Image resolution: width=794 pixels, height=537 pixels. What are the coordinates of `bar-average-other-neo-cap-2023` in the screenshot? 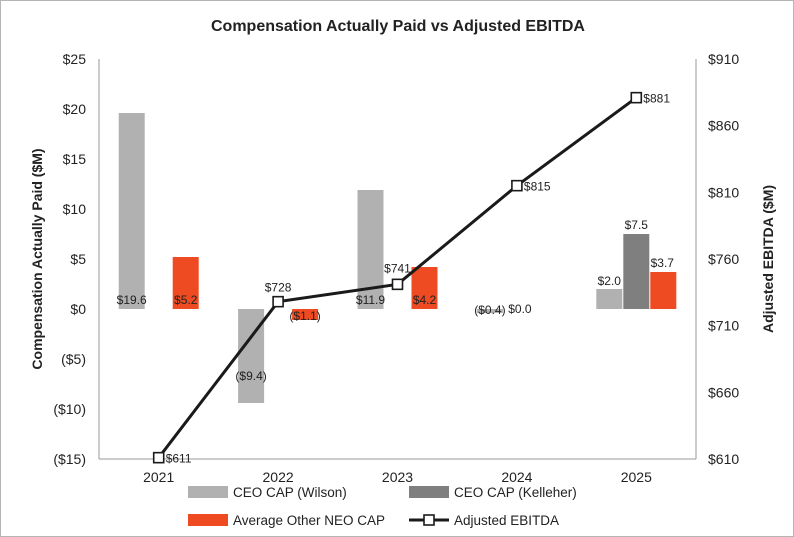 It's located at (424, 288).